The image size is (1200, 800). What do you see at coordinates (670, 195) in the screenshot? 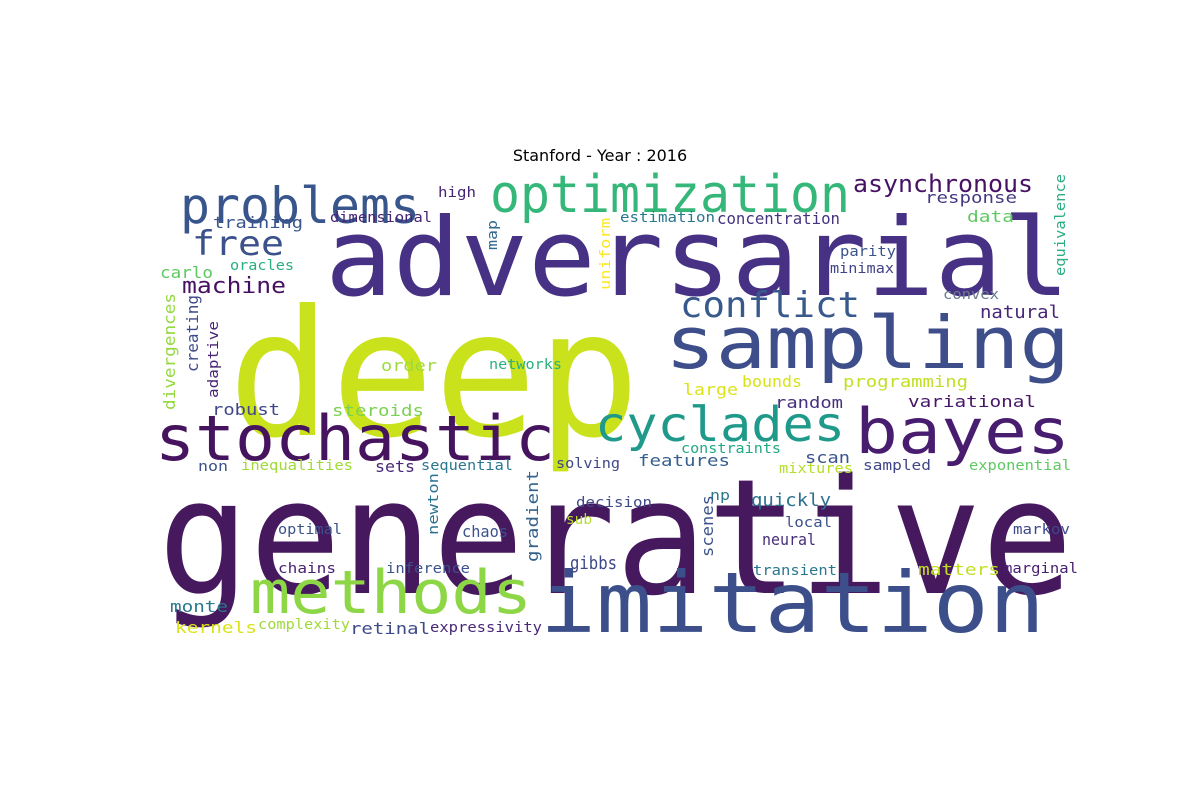
I see `word-optimization: optimization` at bounding box center [670, 195].